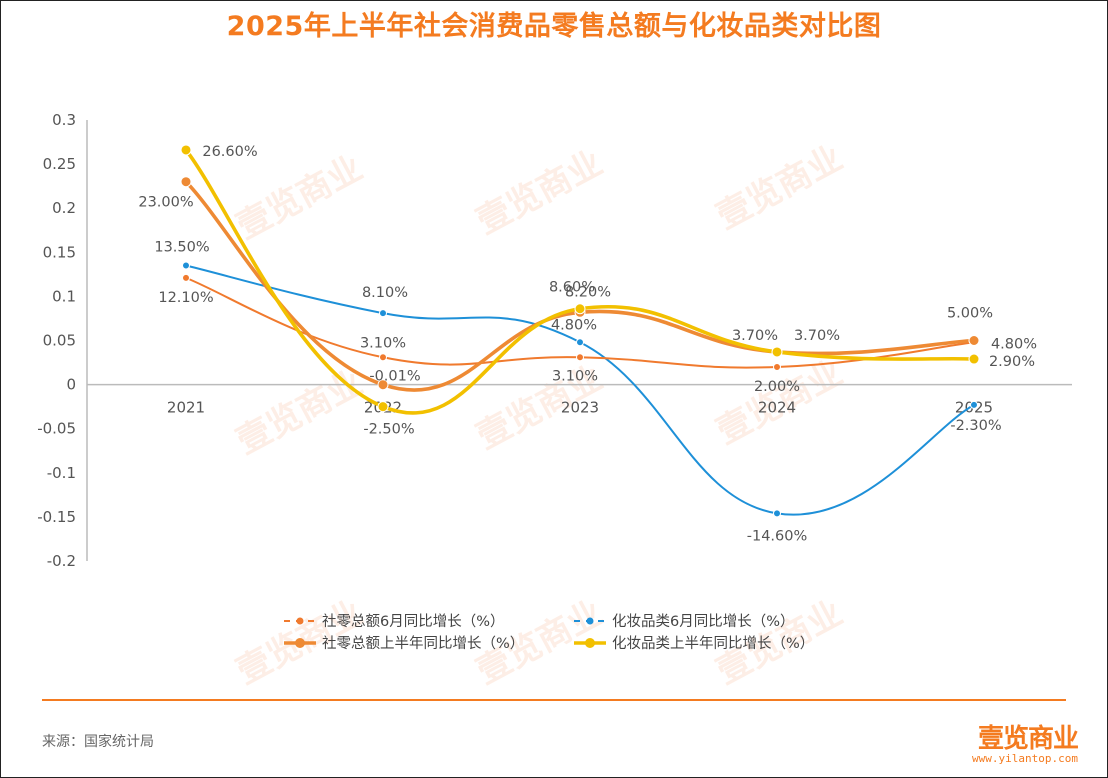 The height and width of the screenshot is (778, 1108). Describe the element at coordinates (777, 408) in the screenshot. I see `x-tick-label: 2024` at that location.